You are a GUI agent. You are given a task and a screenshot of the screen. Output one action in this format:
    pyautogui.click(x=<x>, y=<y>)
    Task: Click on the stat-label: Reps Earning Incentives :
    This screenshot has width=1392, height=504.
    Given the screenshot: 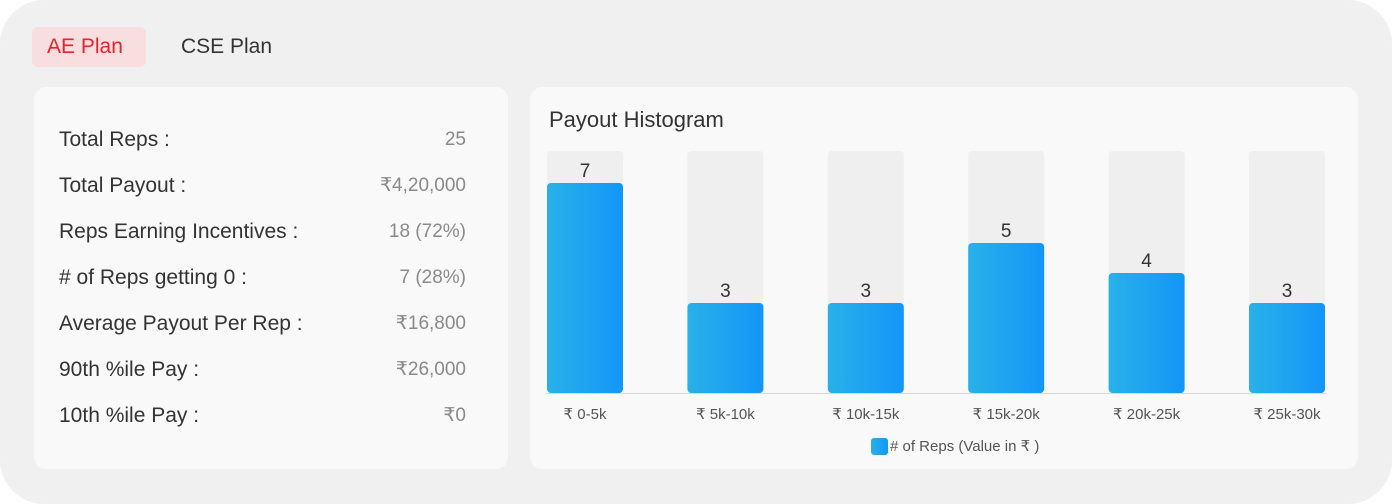 What is the action you would take?
    pyautogui.click(x=179, y=231)
    